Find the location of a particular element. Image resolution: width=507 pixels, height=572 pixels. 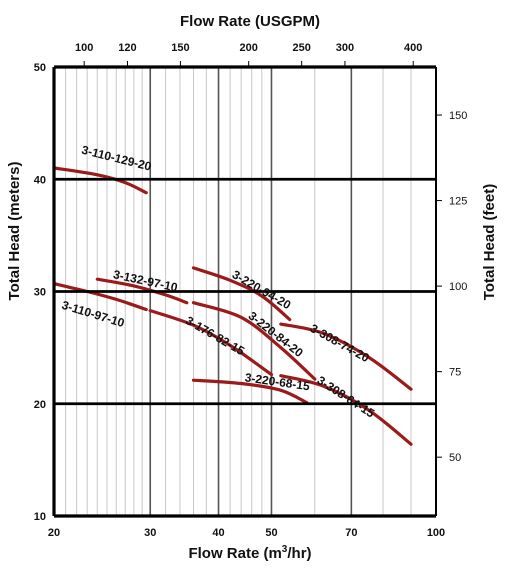

right-axis-title: Total Head (feet) is located at coordinates (489, 242).